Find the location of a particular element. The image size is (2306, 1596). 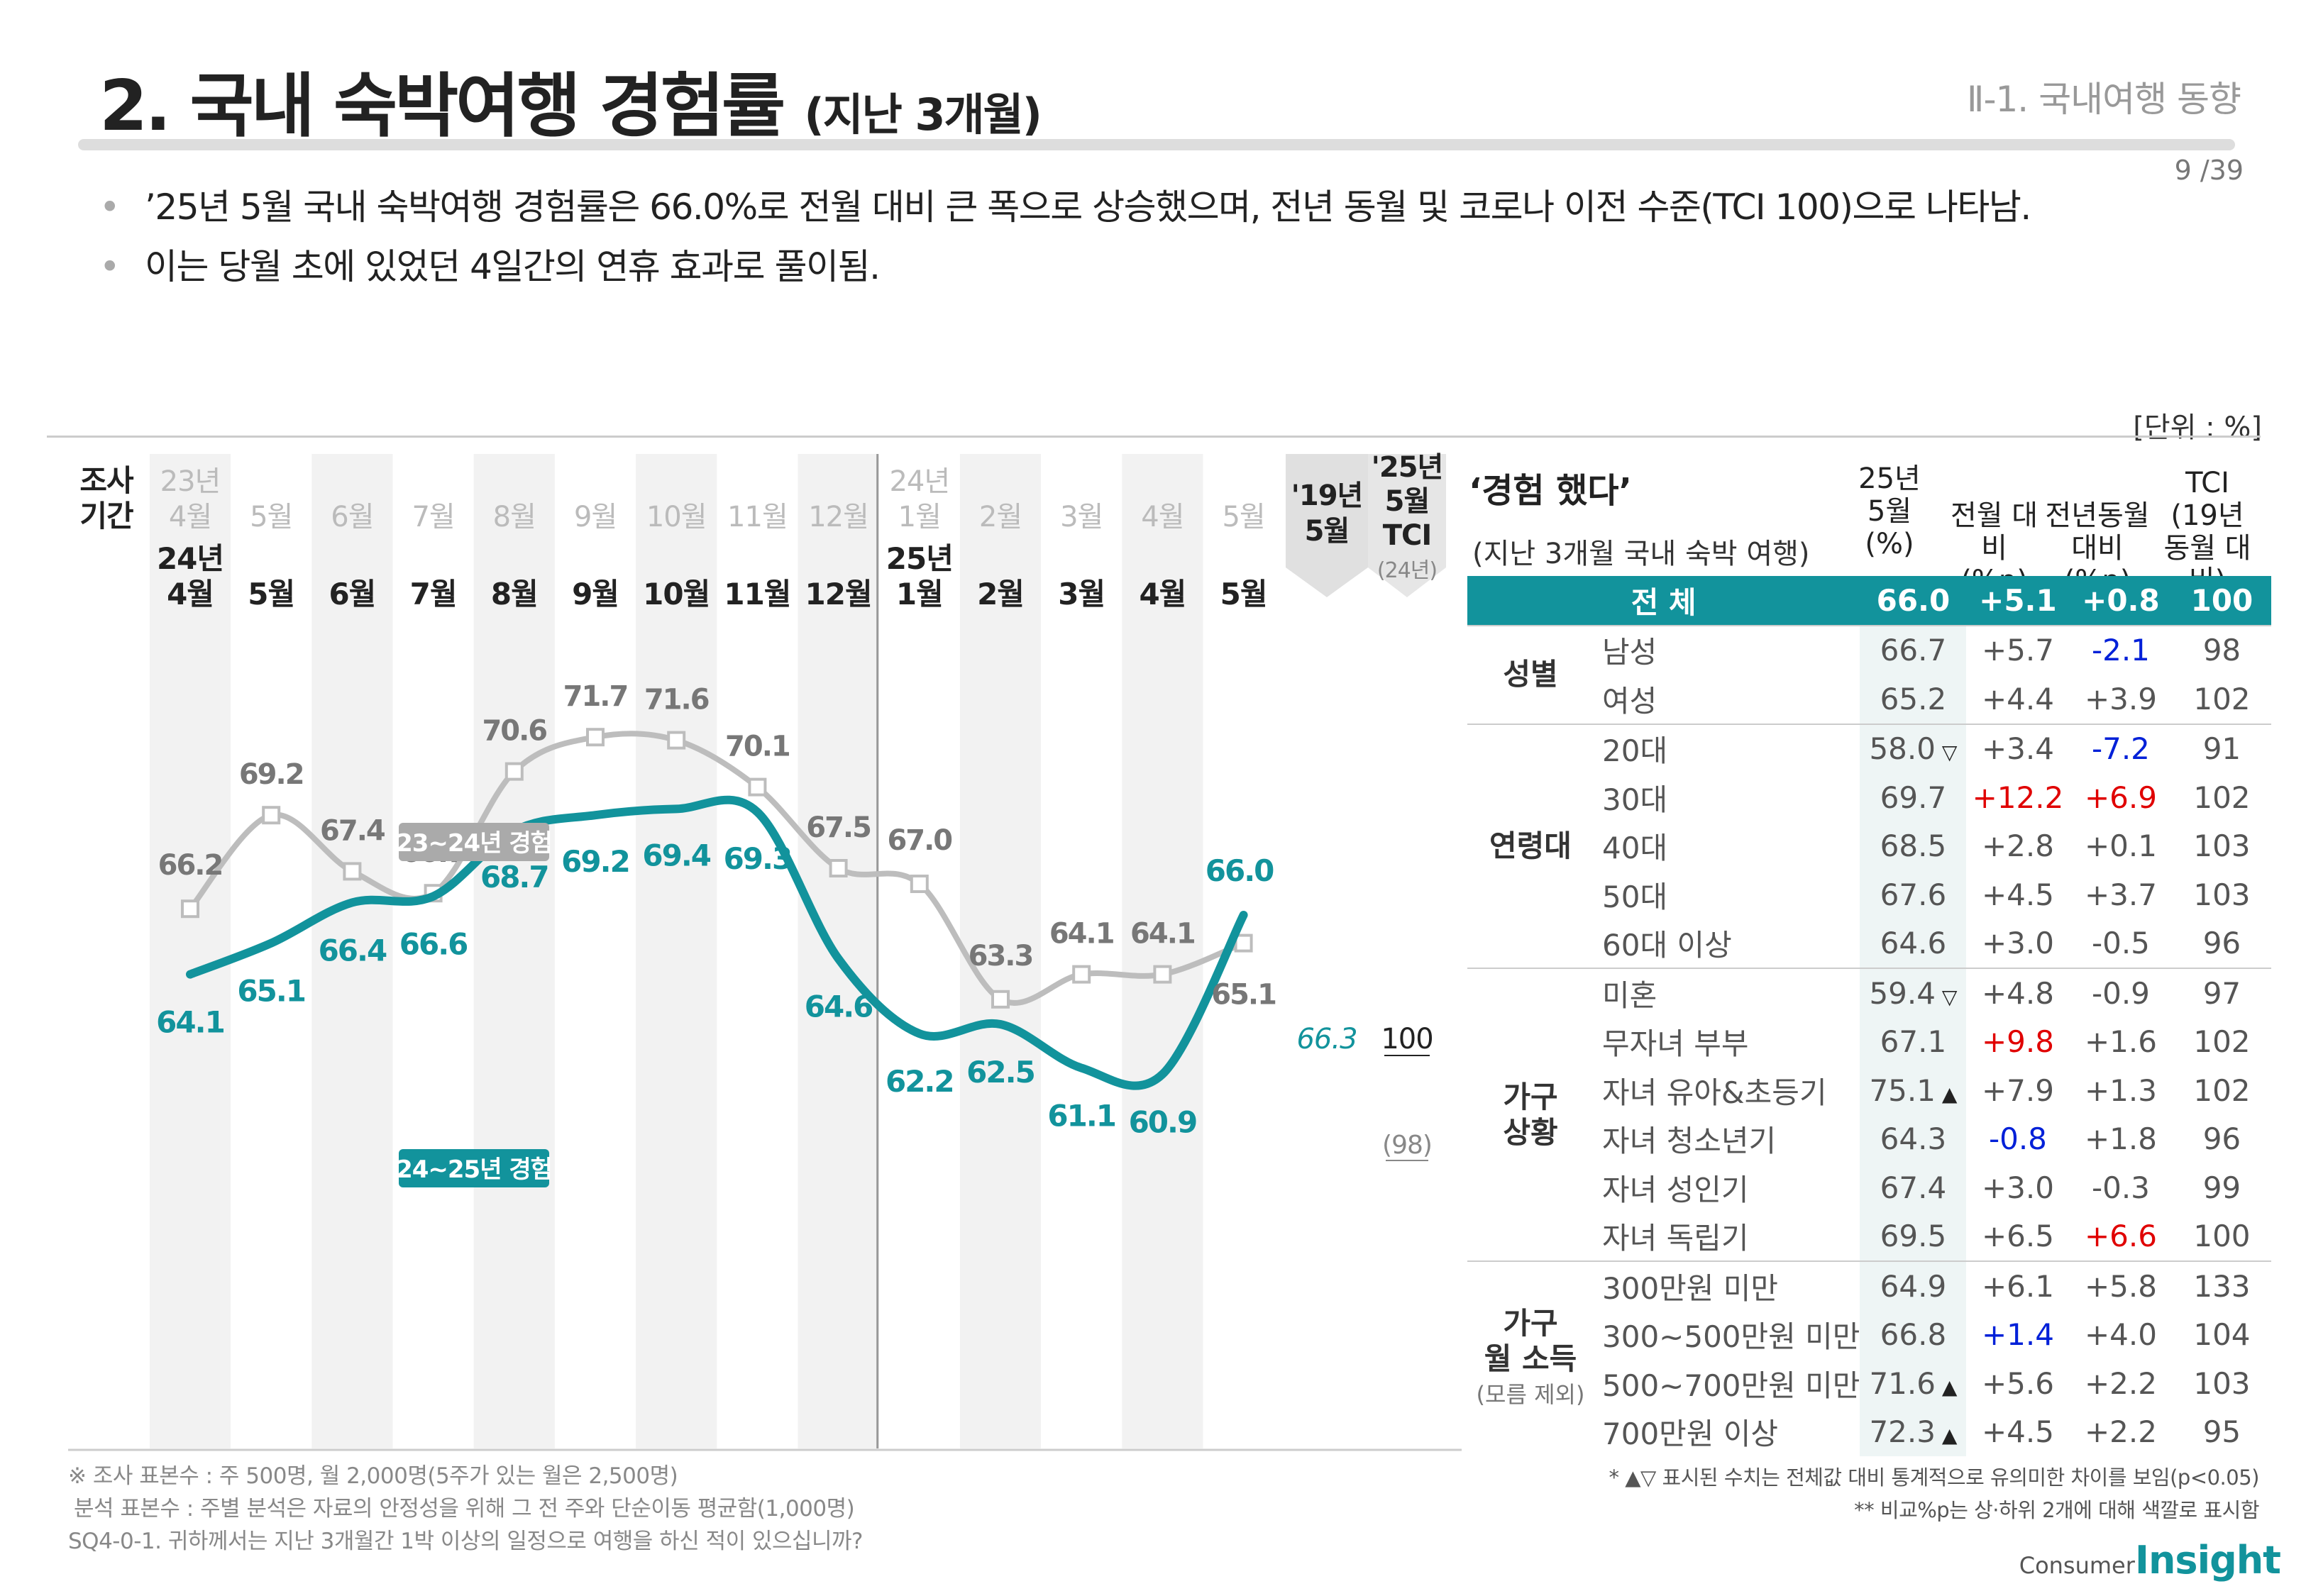

table-row: 자녀 청소년기 64.3 -0.8 +1.8 96 is located at coordinates (1869, 1138).